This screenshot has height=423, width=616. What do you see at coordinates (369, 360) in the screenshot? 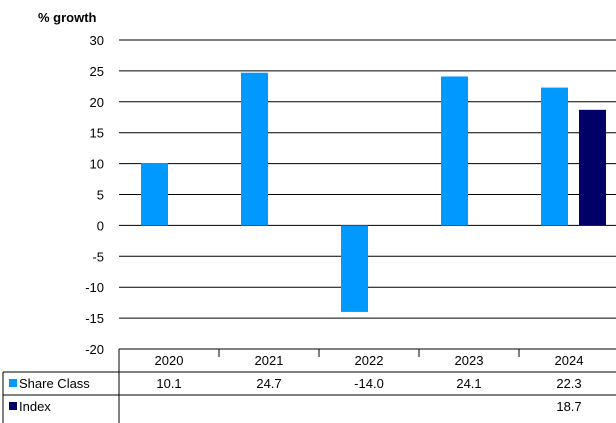
I see `x-tick-label: 2022` at bounding box center [369, 360].